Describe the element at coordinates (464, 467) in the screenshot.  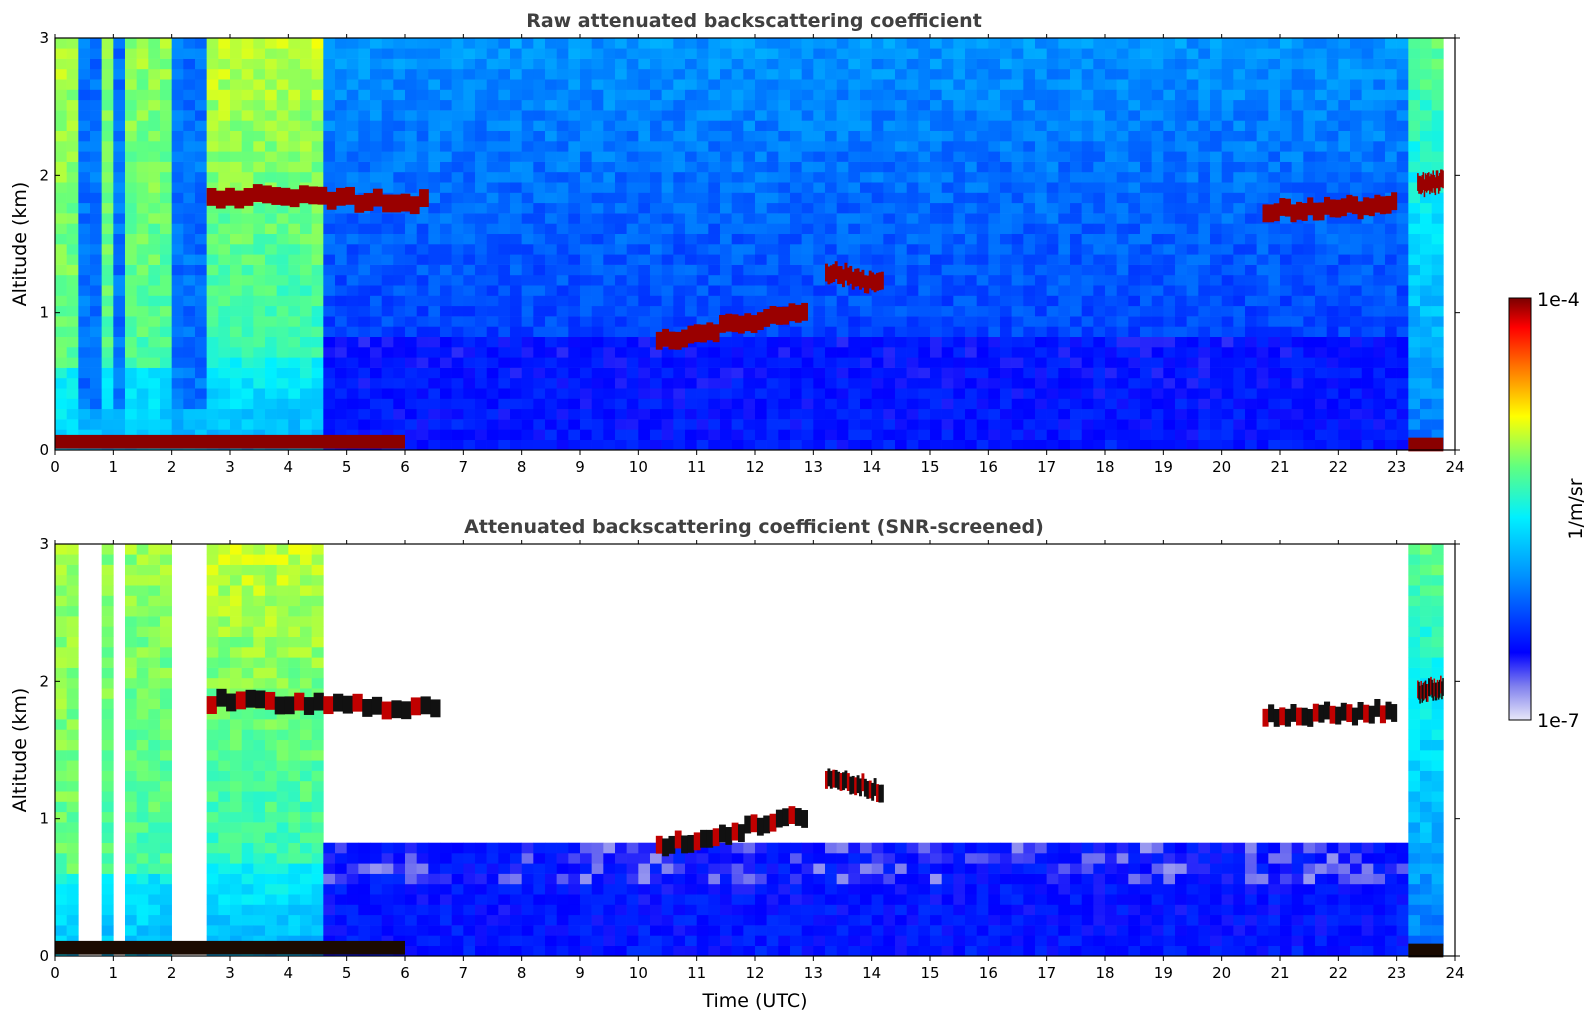
I see `x-tick-label: 7` at that location.